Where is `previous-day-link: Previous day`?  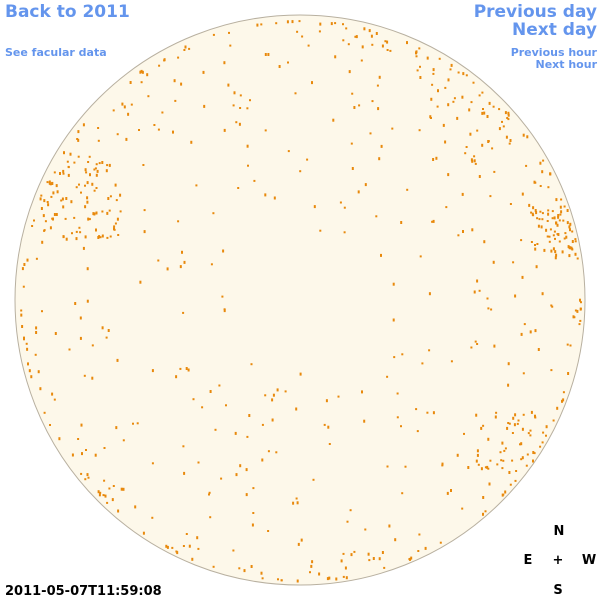 previous-day-link: Previous day is located at coordinates (535, 12).